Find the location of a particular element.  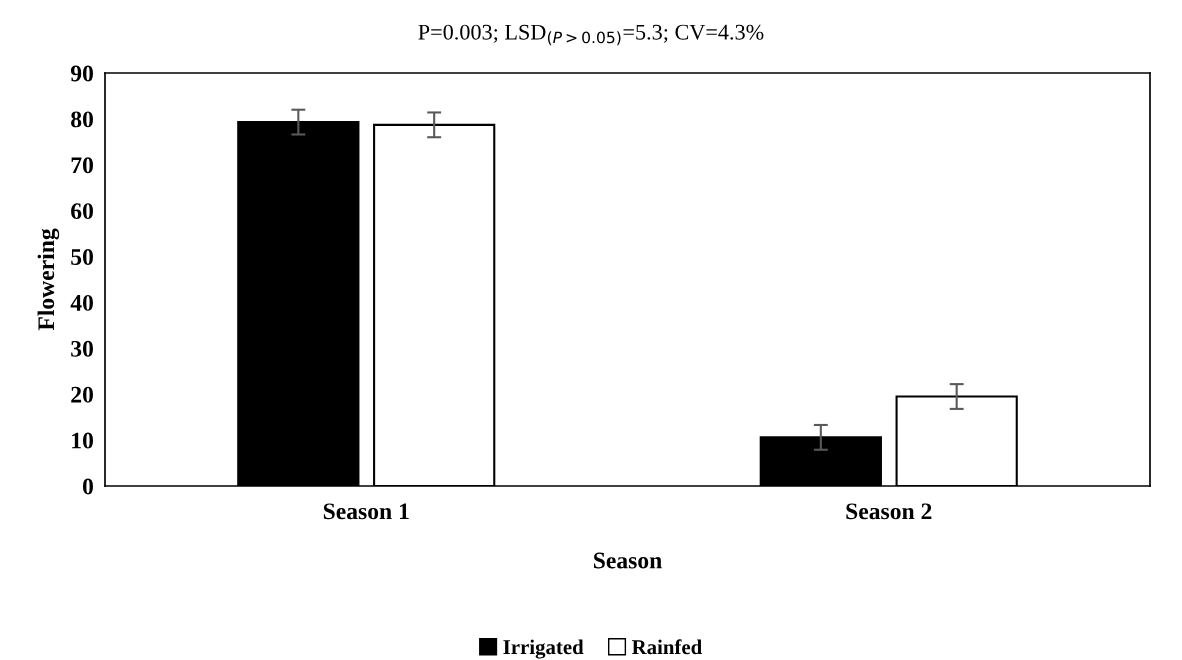

y-tick-label: 70 is located at coordinates (82, 165).